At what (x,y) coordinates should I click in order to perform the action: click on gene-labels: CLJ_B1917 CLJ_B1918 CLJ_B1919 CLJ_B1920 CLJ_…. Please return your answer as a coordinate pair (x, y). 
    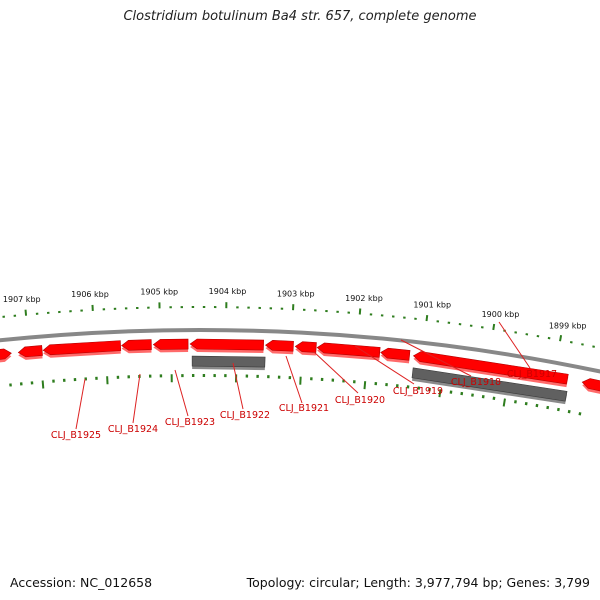
    Looking at the image, I should click on (304, 405).